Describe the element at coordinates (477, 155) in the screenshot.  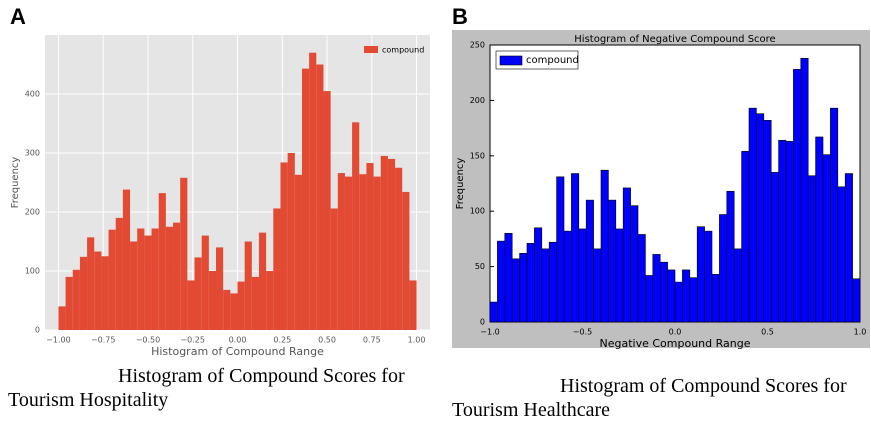
I see `y-tick-label: 150` at that location.